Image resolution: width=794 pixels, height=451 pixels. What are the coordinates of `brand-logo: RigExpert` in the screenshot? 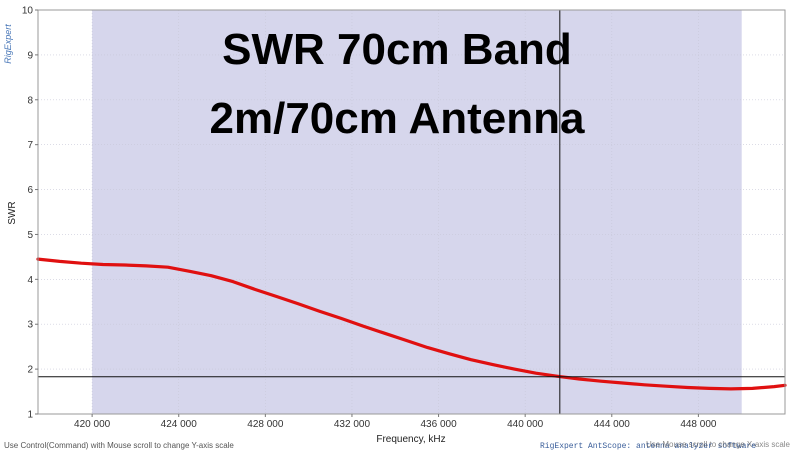 It's located at (8, 44).